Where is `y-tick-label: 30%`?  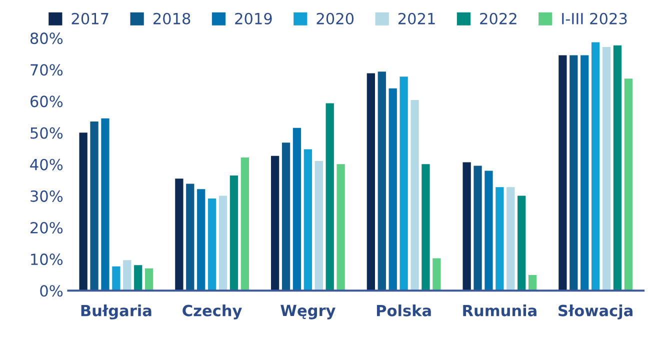 y-tick-label: 30% is located at coordinates (46, 196).